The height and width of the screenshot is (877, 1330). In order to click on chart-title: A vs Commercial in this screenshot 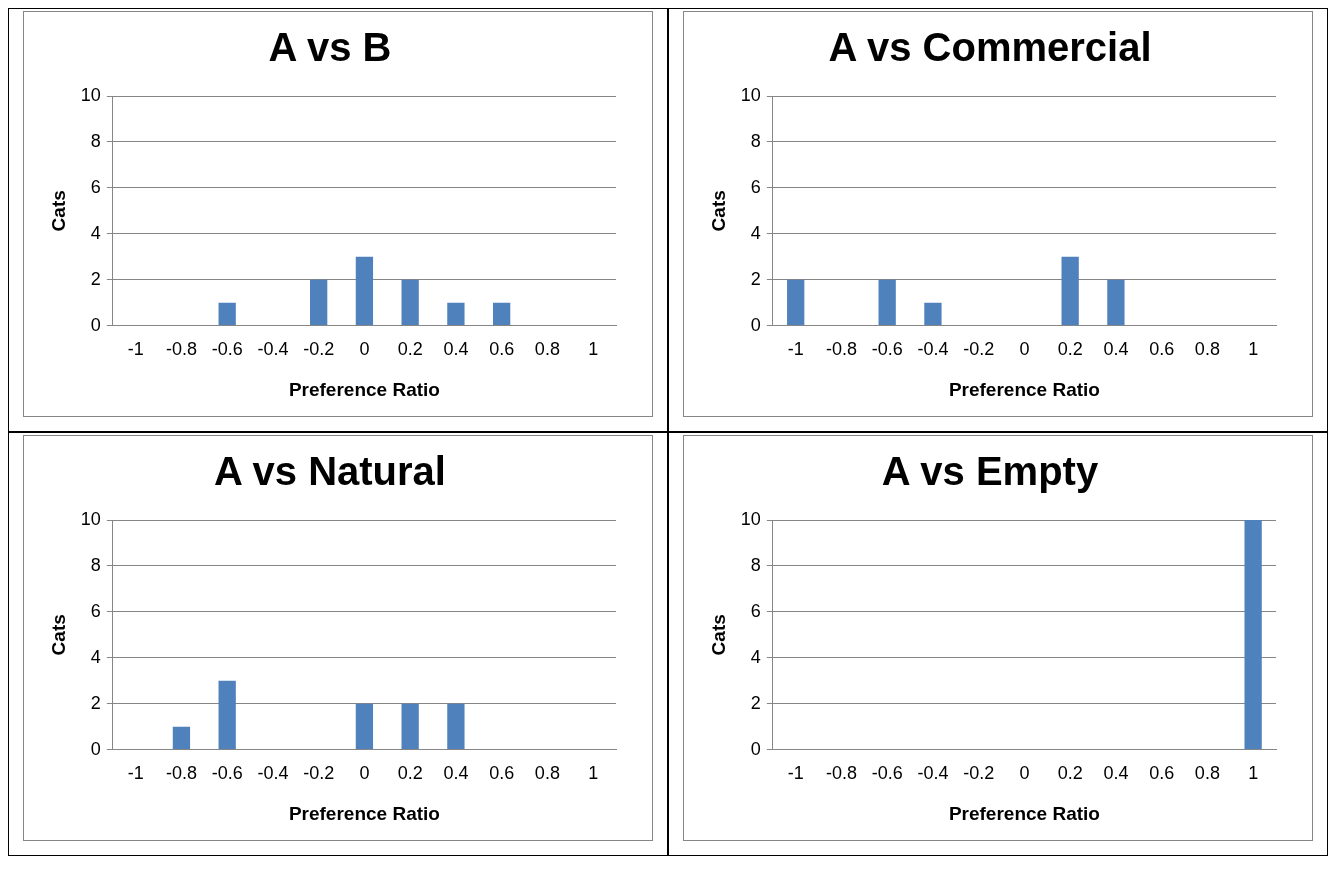, I will do `click(990, 47)`.